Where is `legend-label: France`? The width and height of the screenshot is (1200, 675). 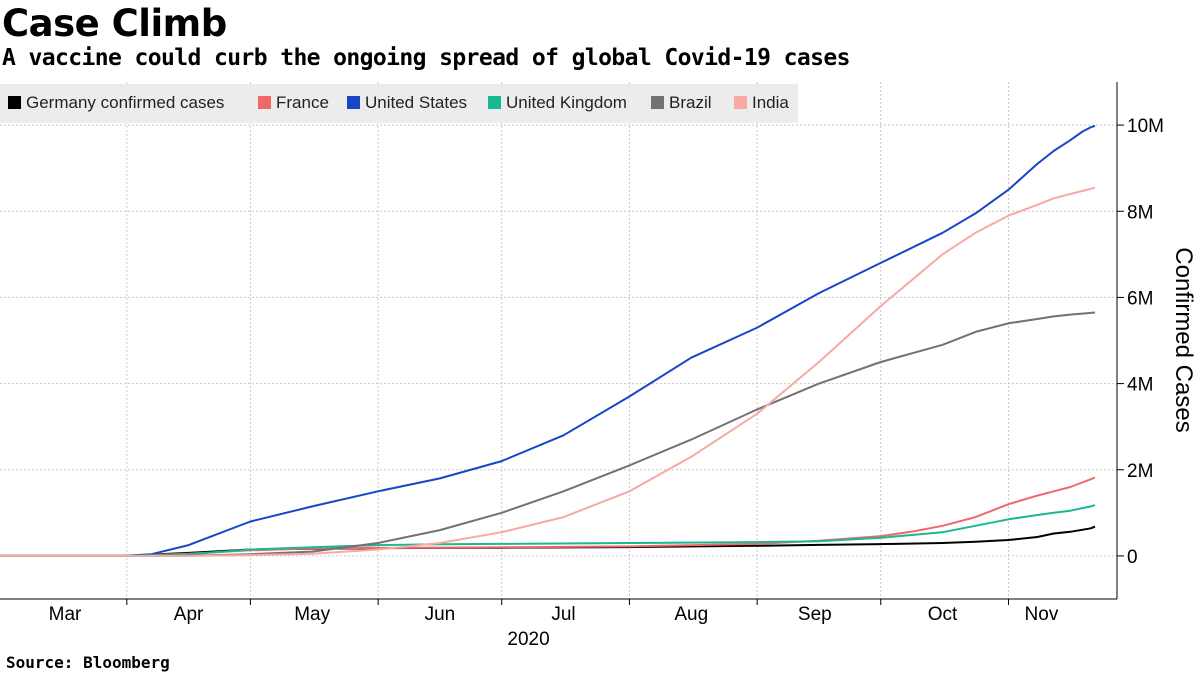 legend-label: France is located at coordinates (302, 102).